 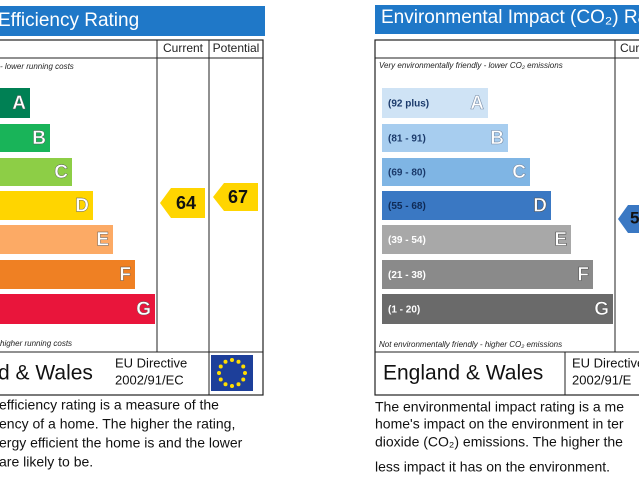 I want to click on description-line: ergy efficient the home is and the lower, so click(x=121, y=443).